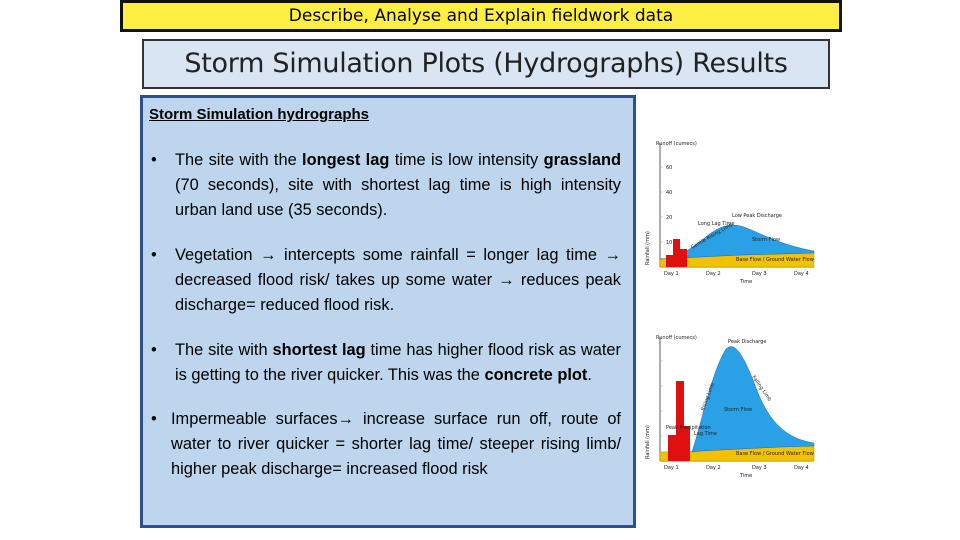 This screenshot has width=960, height=540. What do you see at coordinates (688, 428) in the screenshot?
I see `peak-precipitation-label: Peak Precipitation` at bounding box center [688, 428].